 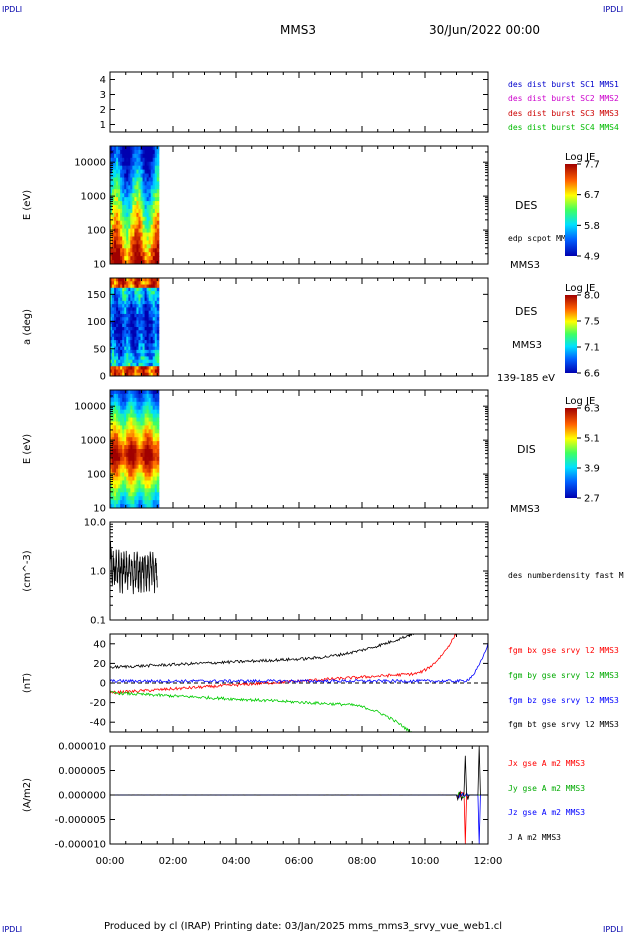 What do you see at coordinates (526, 205) in the screenshot?
I see `instrument-label: DES` at bounding box center [526, 205].